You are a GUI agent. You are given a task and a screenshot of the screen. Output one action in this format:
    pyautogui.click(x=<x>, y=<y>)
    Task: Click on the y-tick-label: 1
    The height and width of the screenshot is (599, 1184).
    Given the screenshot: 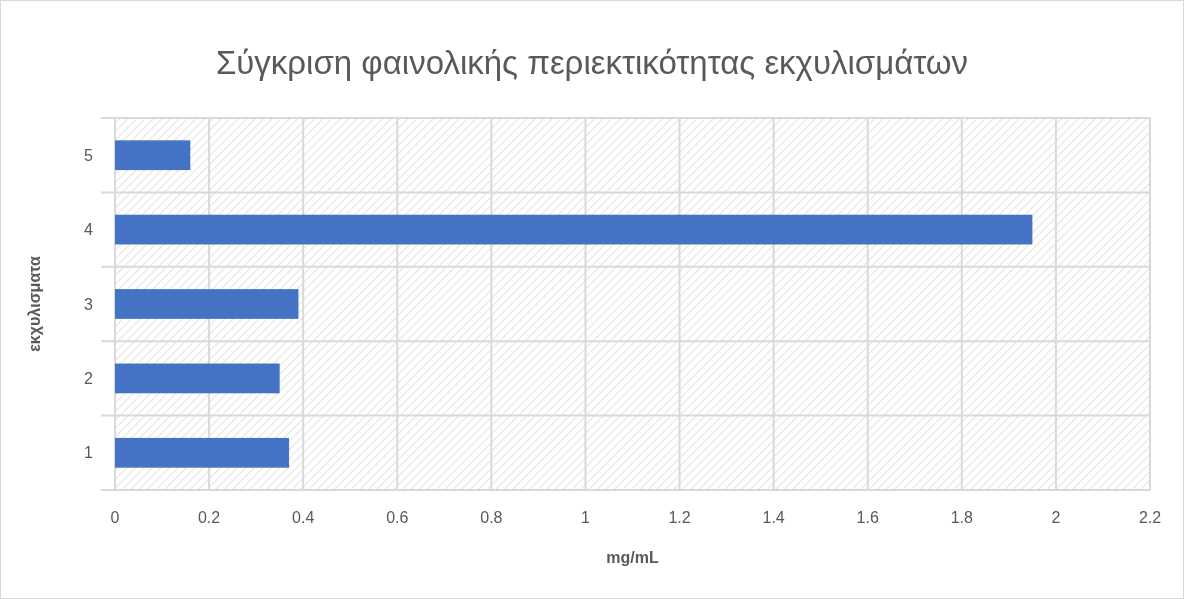 What is the action you would take?
    pyautogui.click(x=89, y=453)
    